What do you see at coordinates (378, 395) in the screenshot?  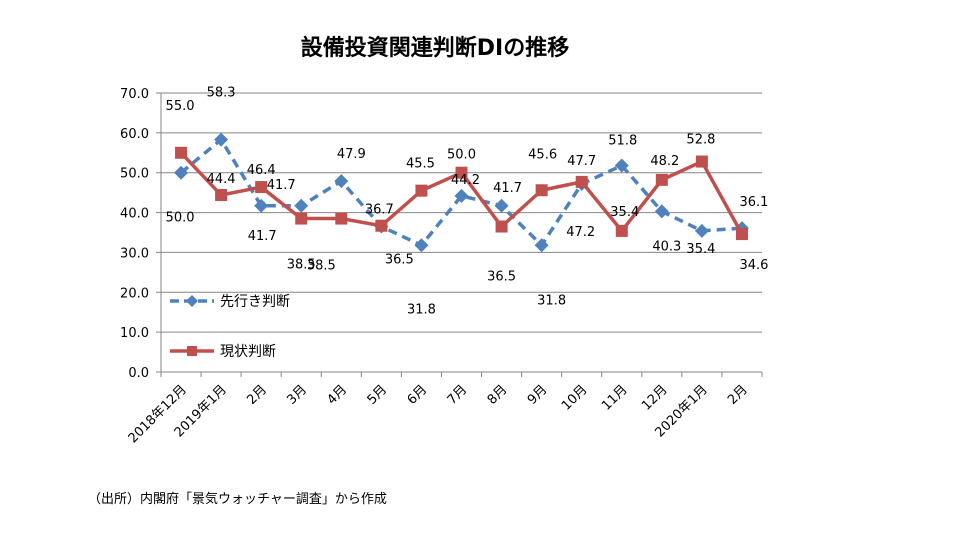 I see `x-tick-label: 5月` at bounding box center [378, 395].